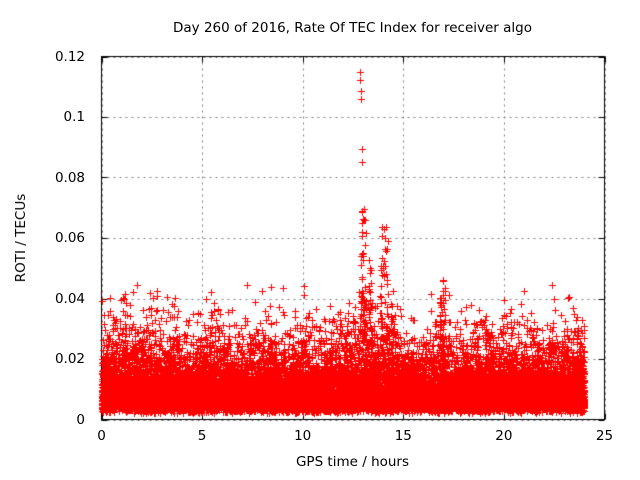  Describe the element at coordinates (352, 462) in the screenshot. I see `x-axis-label: GPS time / hours` at that location.